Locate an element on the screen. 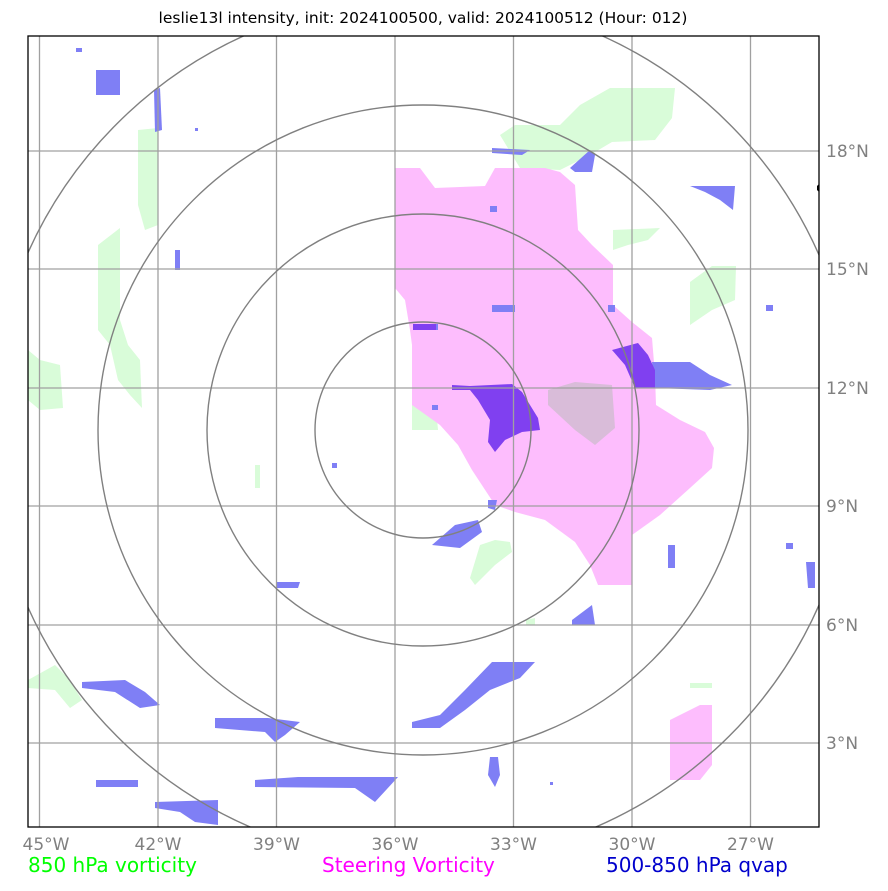 This screenshot has width=888, height=891. lat-label: 3°N is located at coordinates (842, 744).